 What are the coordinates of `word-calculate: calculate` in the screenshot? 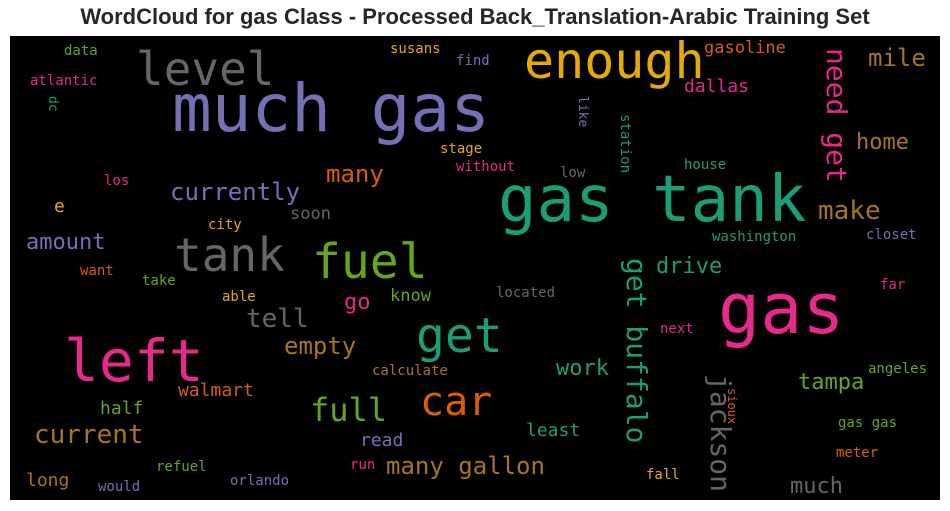 It's located at (410, 371).